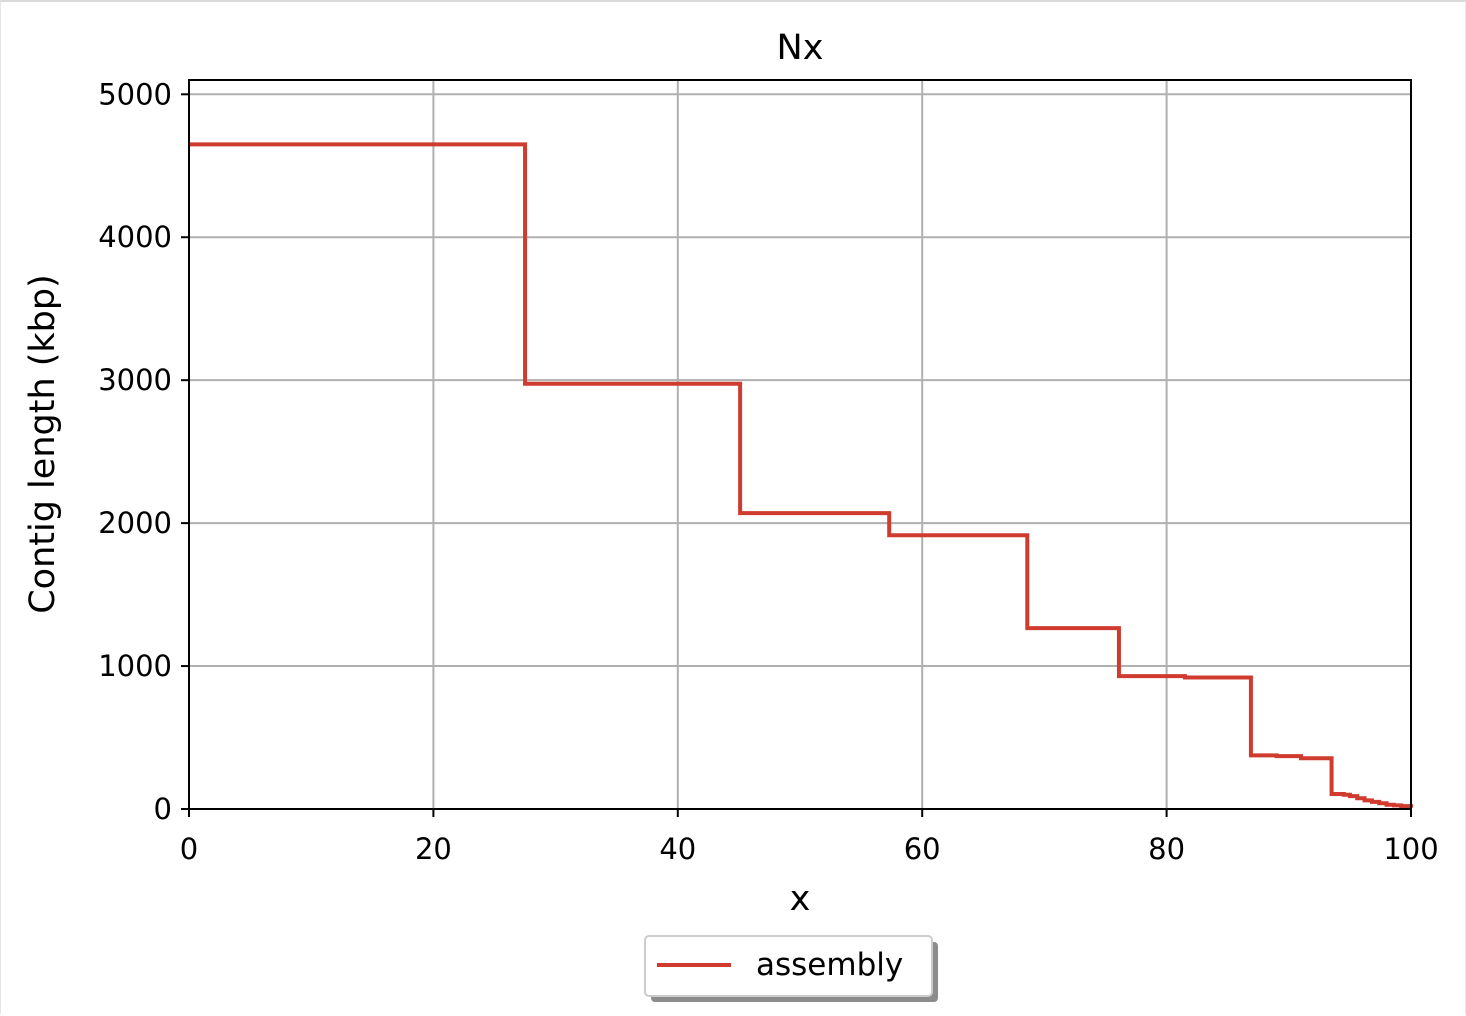 This screenshot has width=1466, height=1016. What do you see at coordinates (163, 809) in the screenshot?
I see `y-tick-label-0: 0` at bounding box center [163, 809].